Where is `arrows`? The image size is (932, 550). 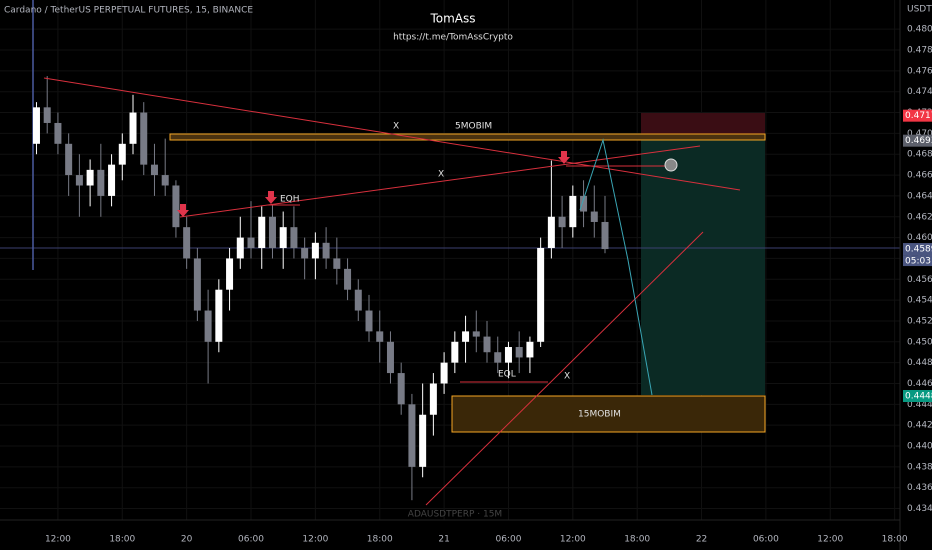
arrows is located at coordinates (373, 184).